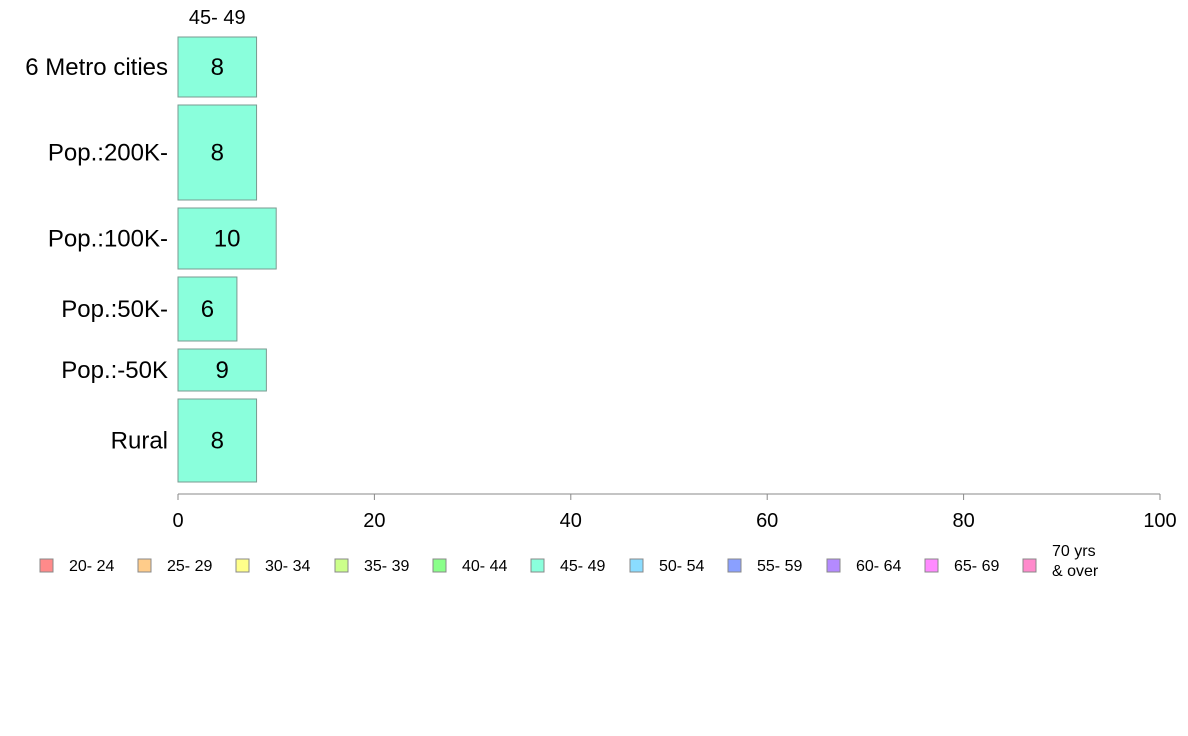  I want to click on x-tick-label: 0, so click(177, 521).